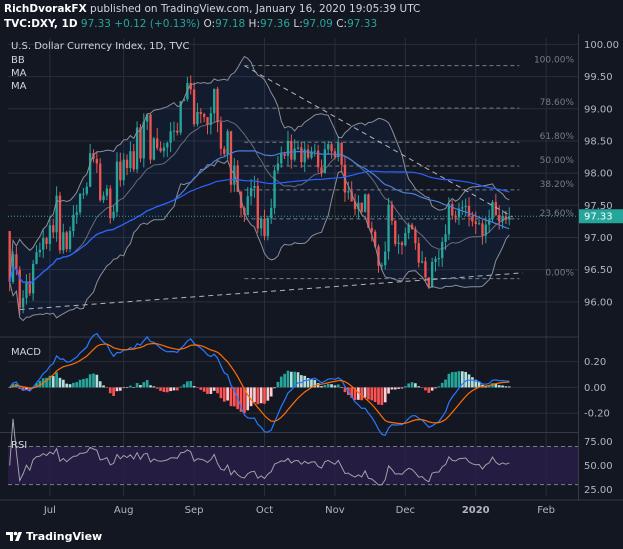 The height and width of the screenshot is (549, 623). I want to click on legend-item: MA, so click(19, 73).